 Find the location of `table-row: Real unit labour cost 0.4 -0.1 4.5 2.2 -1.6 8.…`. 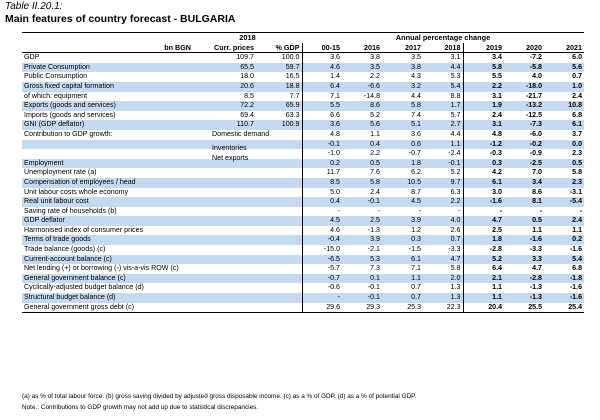

table-row: Real unit labour cost 0.4 -0.1 4.5 2.2 -1.6 8.… is located at coordinates (303, 202).